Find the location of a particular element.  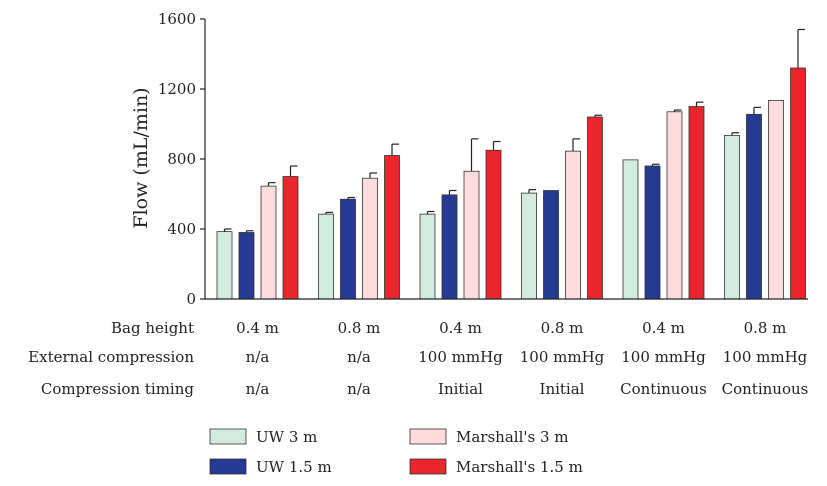

cat-bag-height-2: 0.4 m is located at coordinates (460, 328).